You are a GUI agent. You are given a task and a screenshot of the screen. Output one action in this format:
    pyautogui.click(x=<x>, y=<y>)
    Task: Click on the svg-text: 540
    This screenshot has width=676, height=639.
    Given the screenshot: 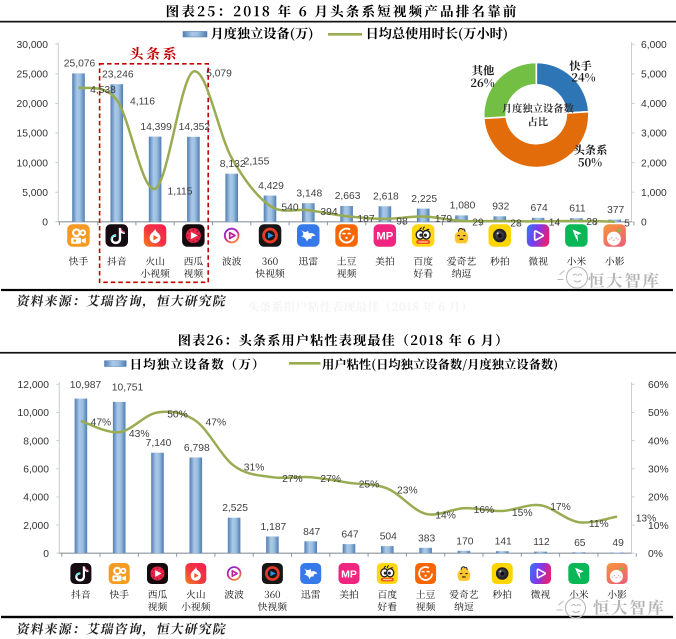 What is the action you would take?
    pyautogui.click(x=289, y=208)
    